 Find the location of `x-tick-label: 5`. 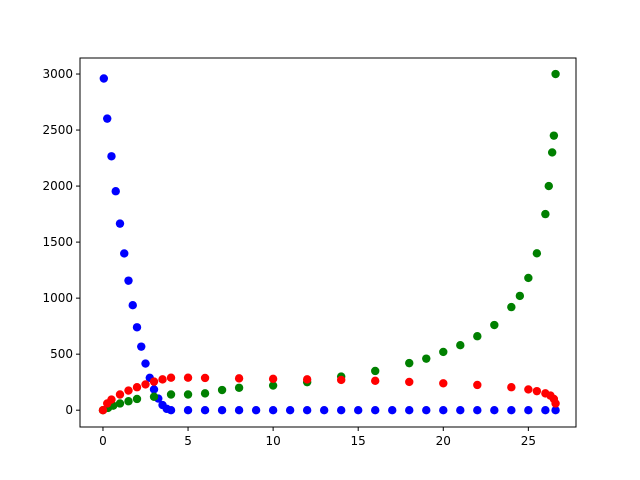

x-tick-label: 5 is located at coordinates (188, 441).